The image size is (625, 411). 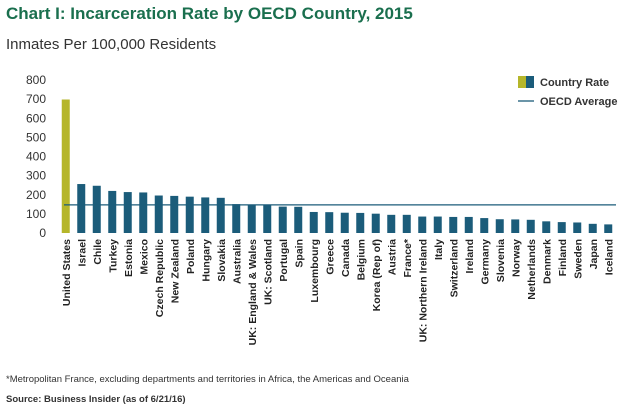 I want to click on x-category-label: Hungary, so click(x=206, y=260).